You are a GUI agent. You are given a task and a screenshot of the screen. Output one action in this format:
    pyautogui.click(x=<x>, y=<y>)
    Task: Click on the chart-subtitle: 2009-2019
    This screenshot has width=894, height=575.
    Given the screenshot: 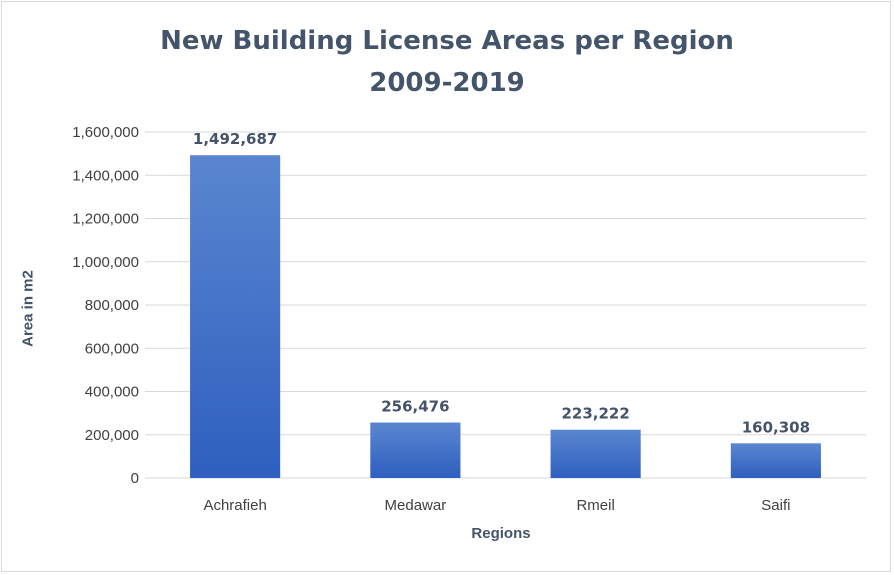 What is the action you would take?
    pyautogui.click(x=447, y=83)
    